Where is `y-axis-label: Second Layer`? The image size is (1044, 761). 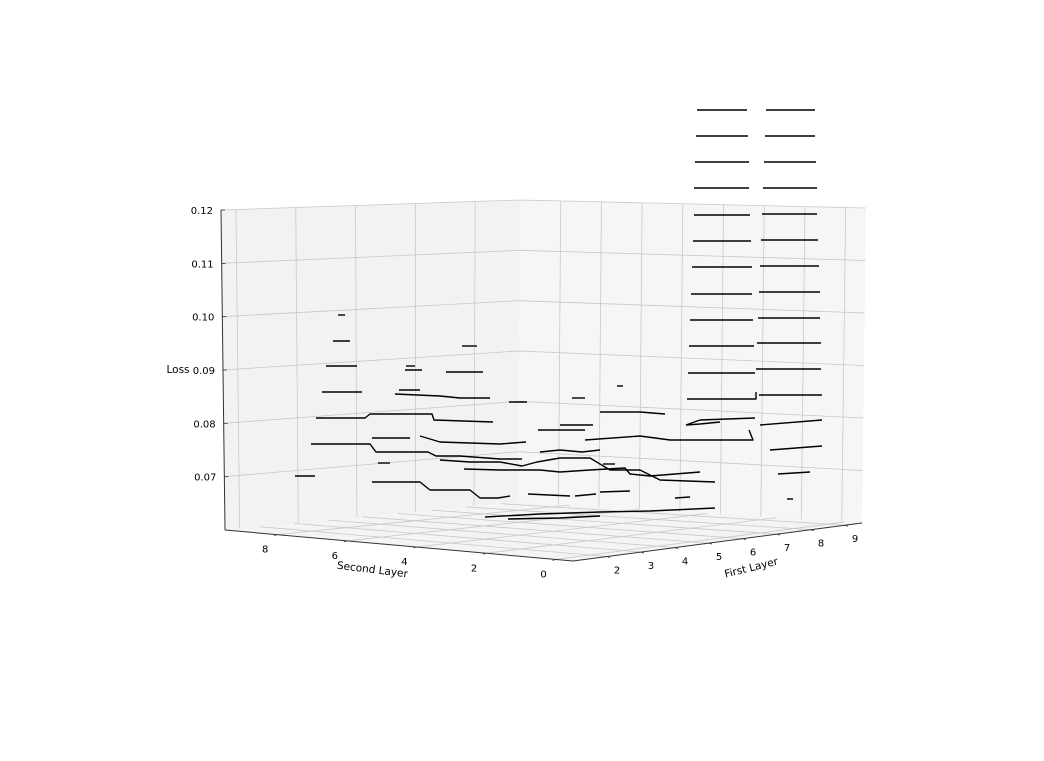
y-axis-label: Second Layer is located at coordinates (372, 570).